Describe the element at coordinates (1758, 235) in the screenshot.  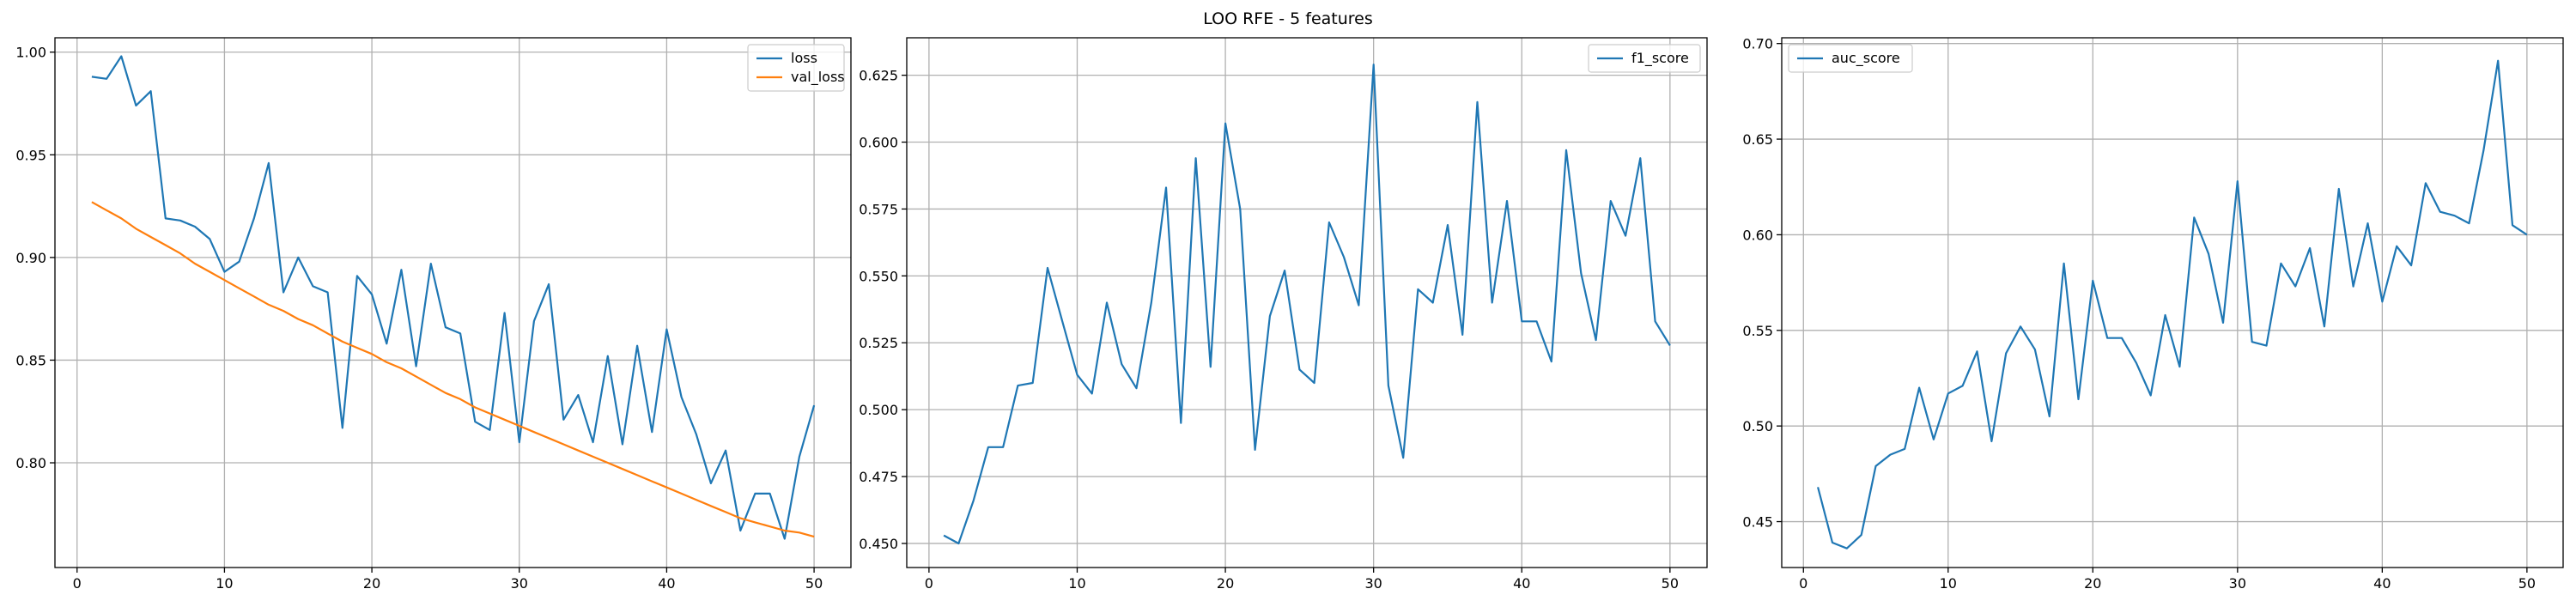
I see `y-tick-label: 0.60` at that location.